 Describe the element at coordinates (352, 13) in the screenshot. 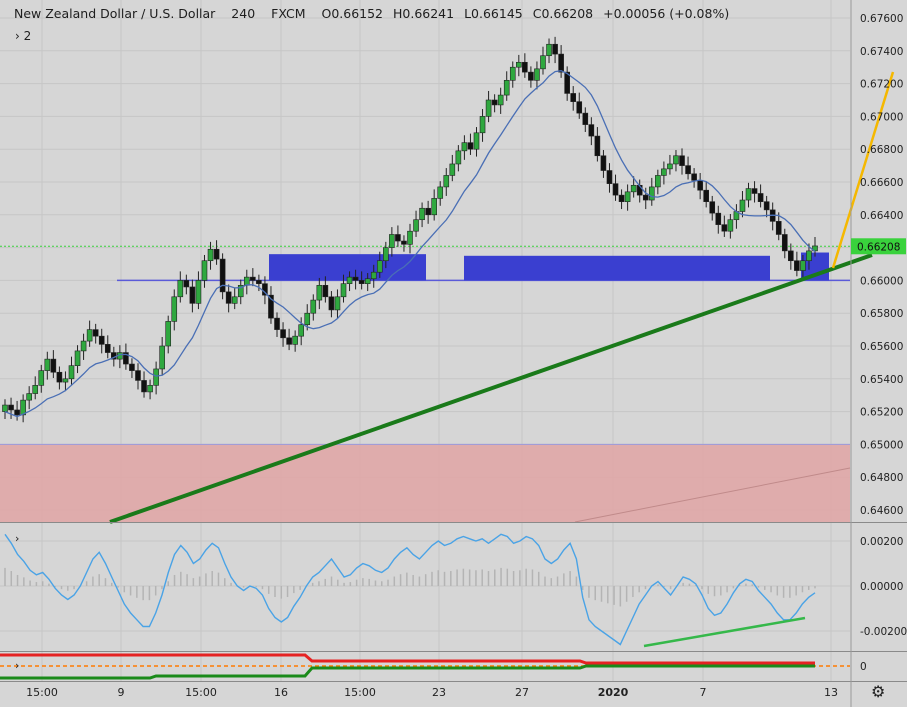

I see `ohlc-open: O0.66152` at that location.